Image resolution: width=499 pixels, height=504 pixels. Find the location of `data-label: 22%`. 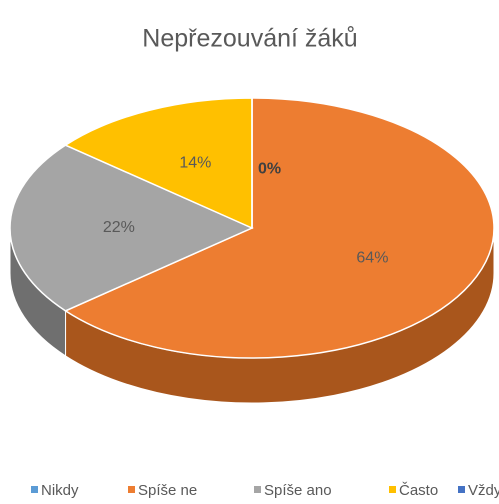

data-label: 22% is located at coordinates (119, 227).